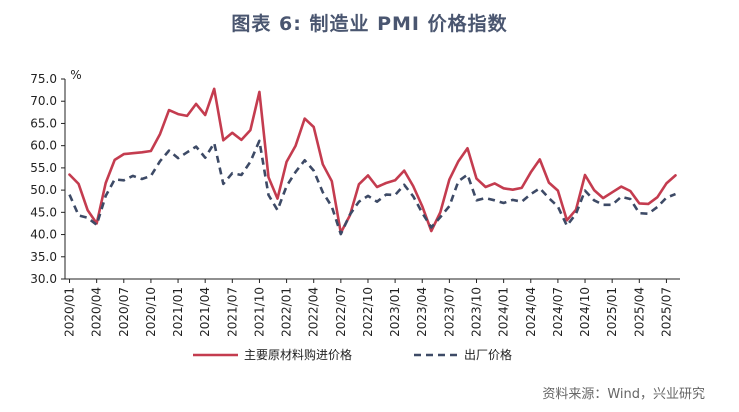 The width and height of the screenshot is (739, 412). Describe the element at coordinates (43, 279) in the screenshot. I see `y-tick-label: 30.0` at that location.